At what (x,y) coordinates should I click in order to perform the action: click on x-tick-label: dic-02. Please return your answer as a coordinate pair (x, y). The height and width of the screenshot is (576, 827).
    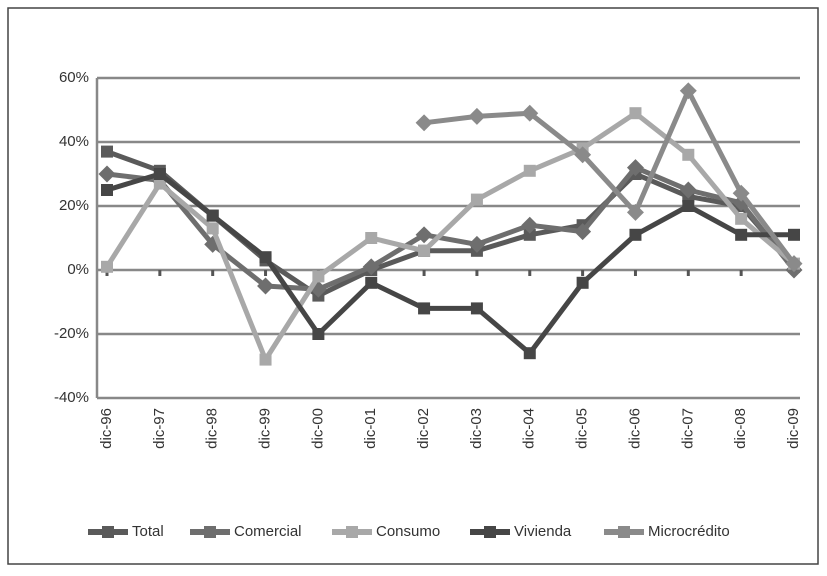
    Looking at the image, I should click on (423, 428).